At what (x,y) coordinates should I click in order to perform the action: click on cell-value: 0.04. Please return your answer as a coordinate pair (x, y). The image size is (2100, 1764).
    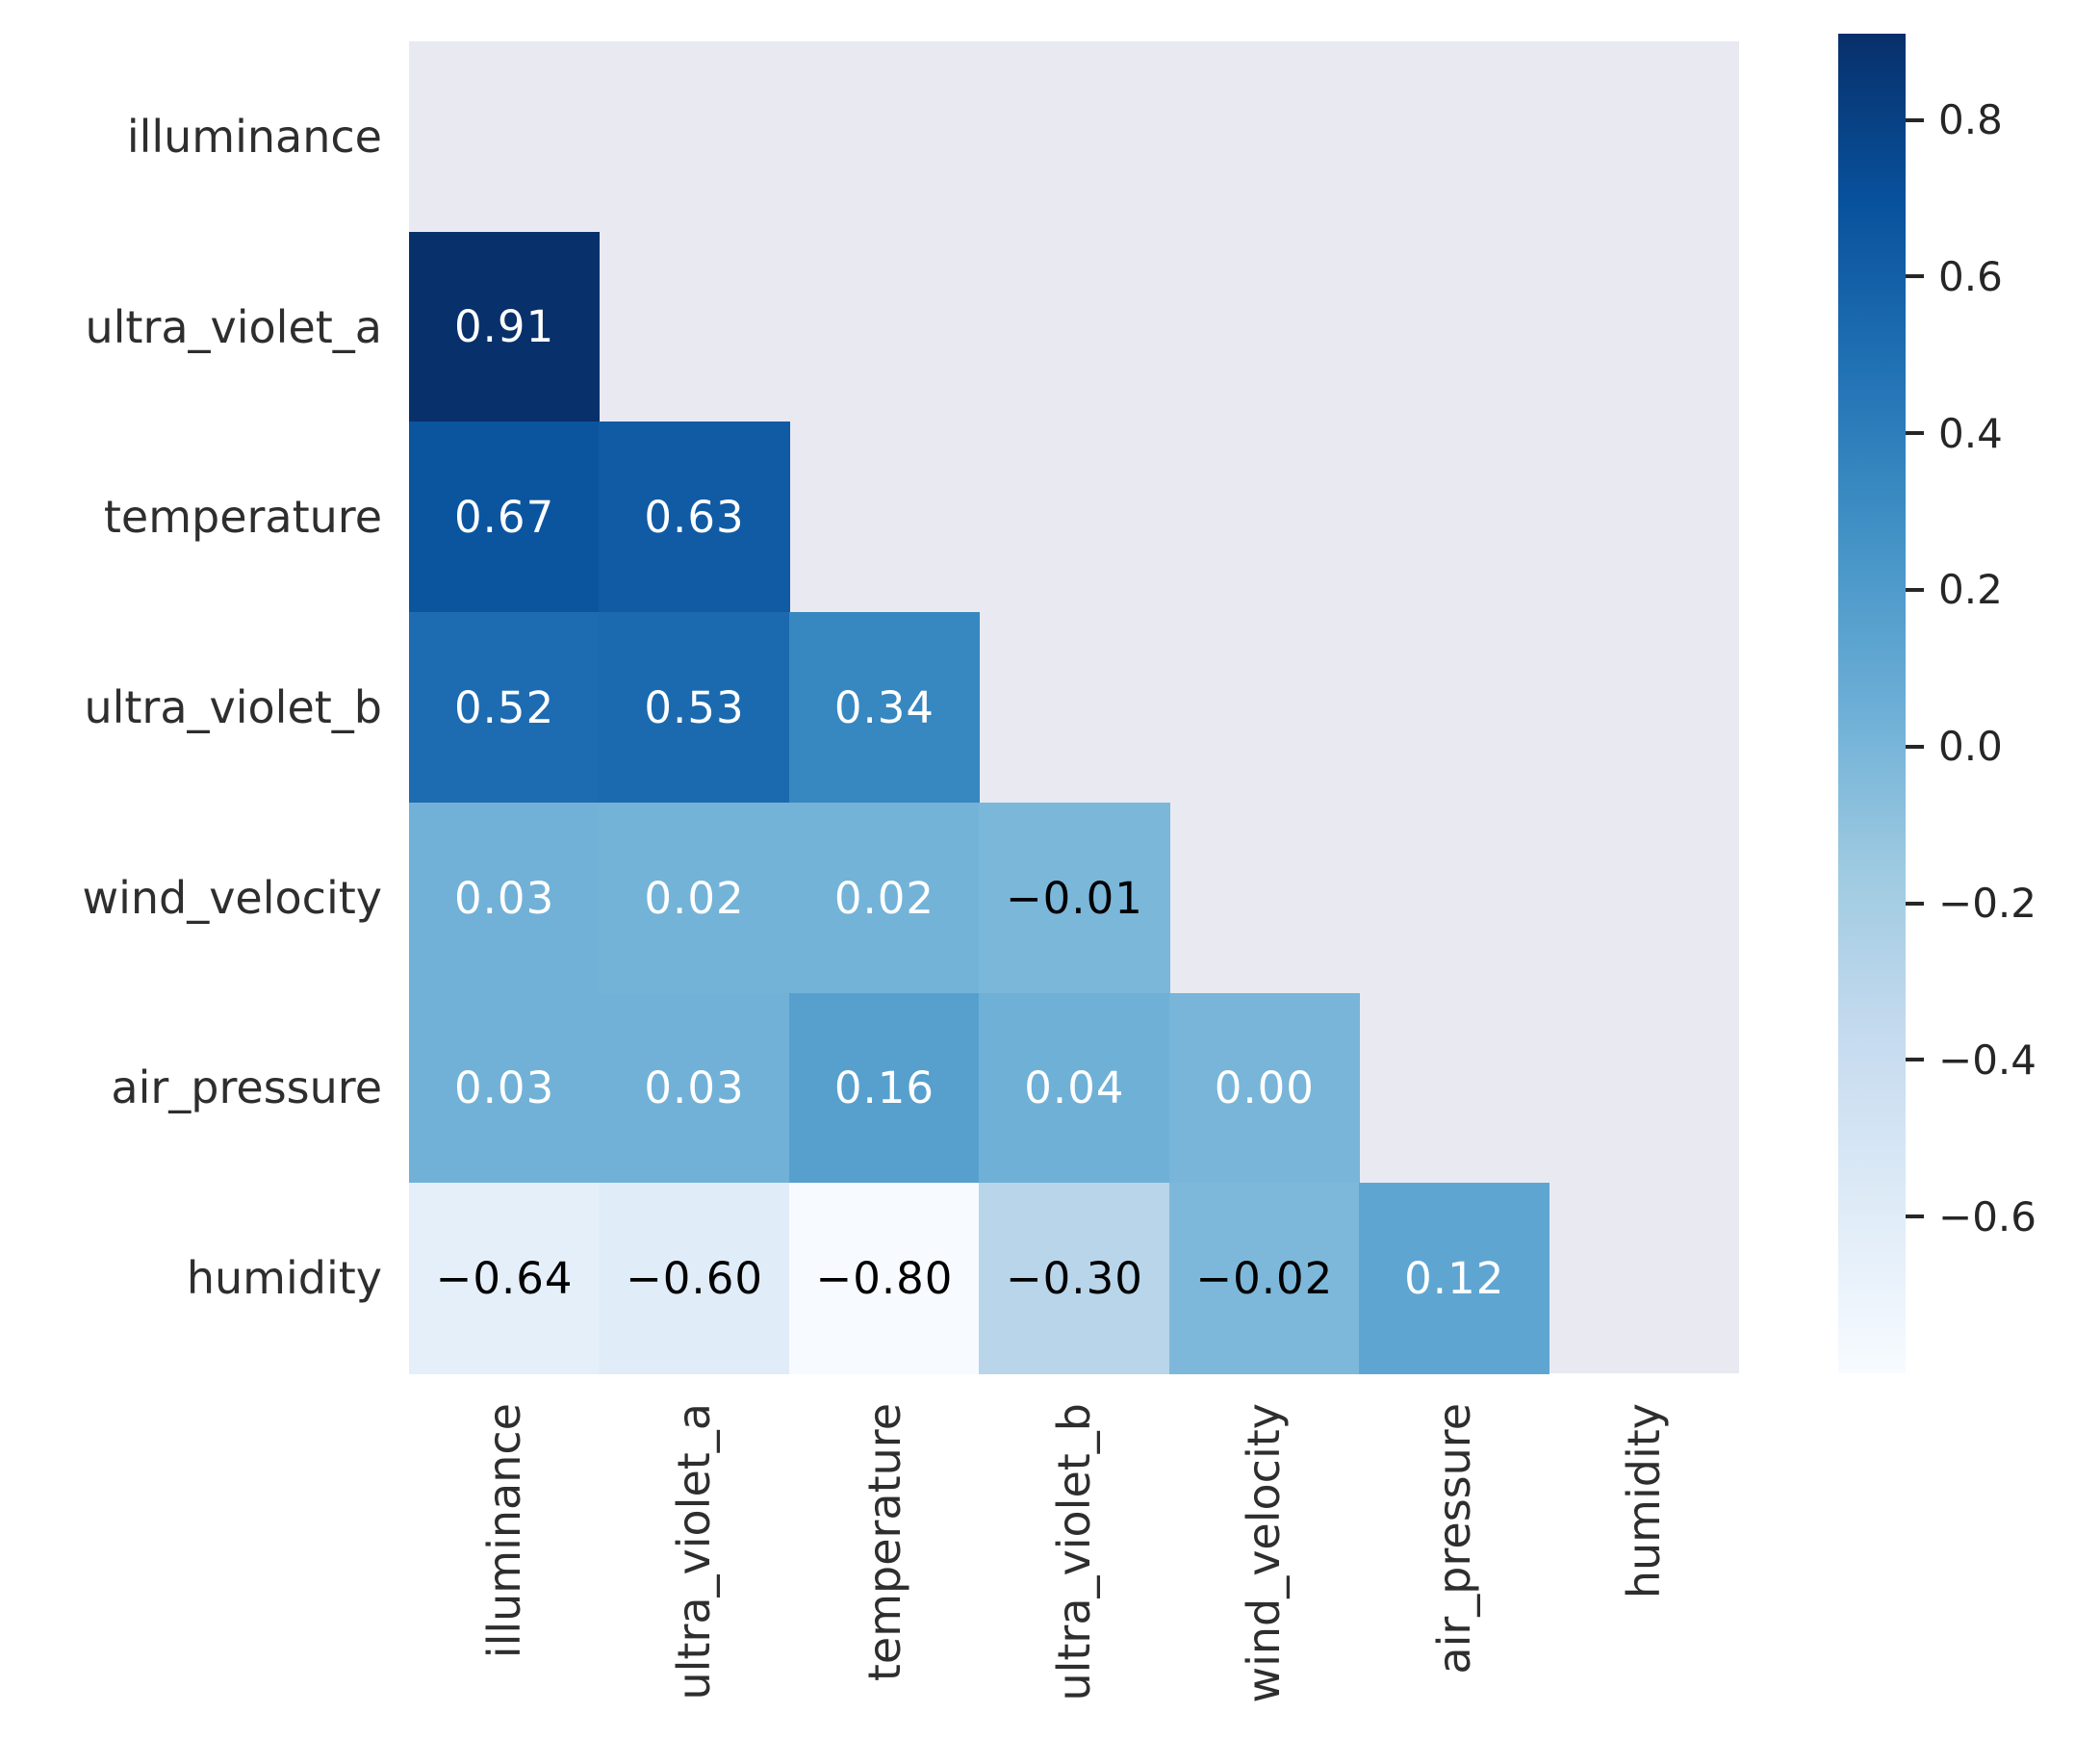
    Looking at the image, I should click on (1074, 1088).